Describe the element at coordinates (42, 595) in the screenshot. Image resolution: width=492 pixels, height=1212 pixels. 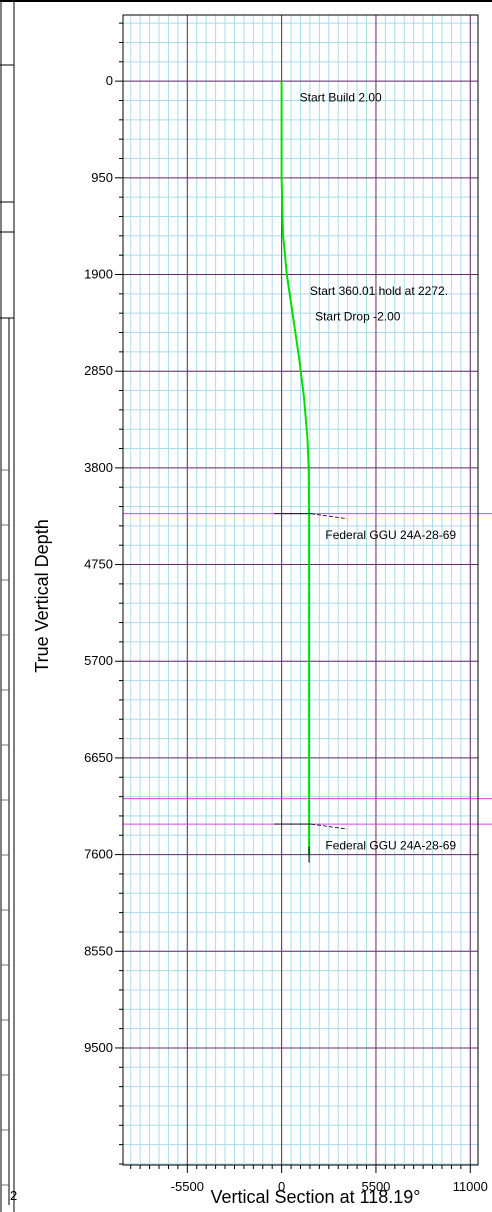
I see `y-axis-label: True Vertical Depth` at that location.